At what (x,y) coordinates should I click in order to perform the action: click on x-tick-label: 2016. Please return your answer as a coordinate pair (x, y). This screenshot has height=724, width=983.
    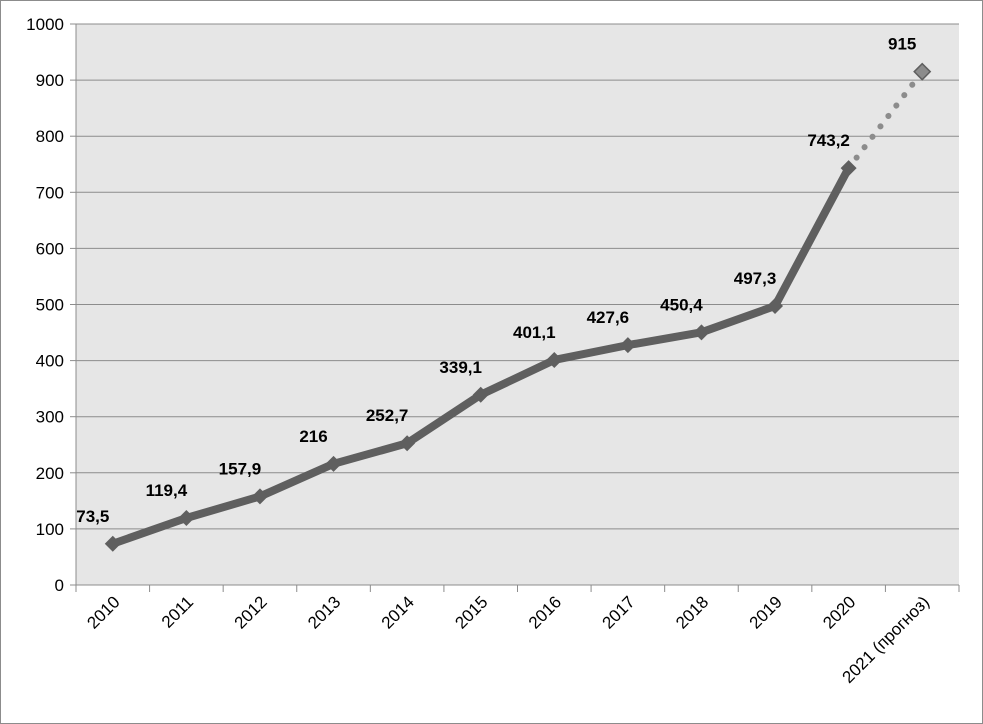
    Looking at the image, I should click on (545, 612).